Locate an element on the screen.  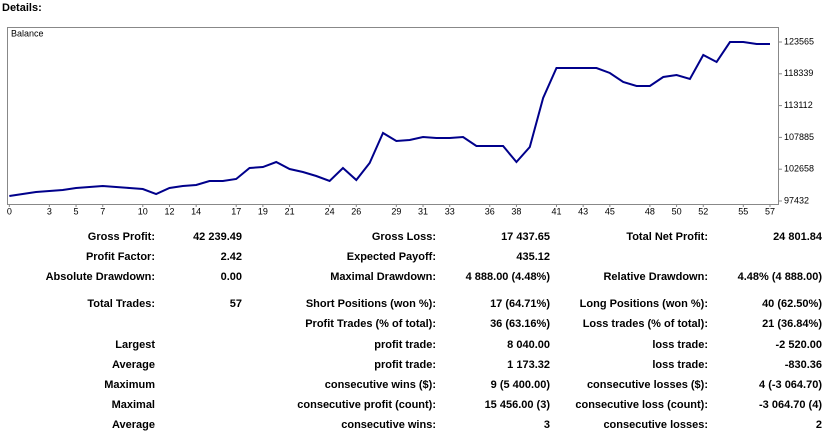
table-label: consecutive losses: is located at coordinates (655, 425).